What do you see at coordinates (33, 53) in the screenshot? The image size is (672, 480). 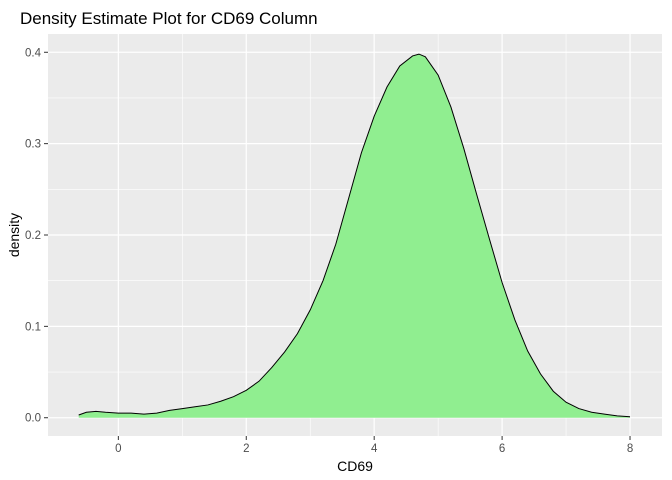 I see `y-tick-label: 0.4` at bounding box center [33, 53].